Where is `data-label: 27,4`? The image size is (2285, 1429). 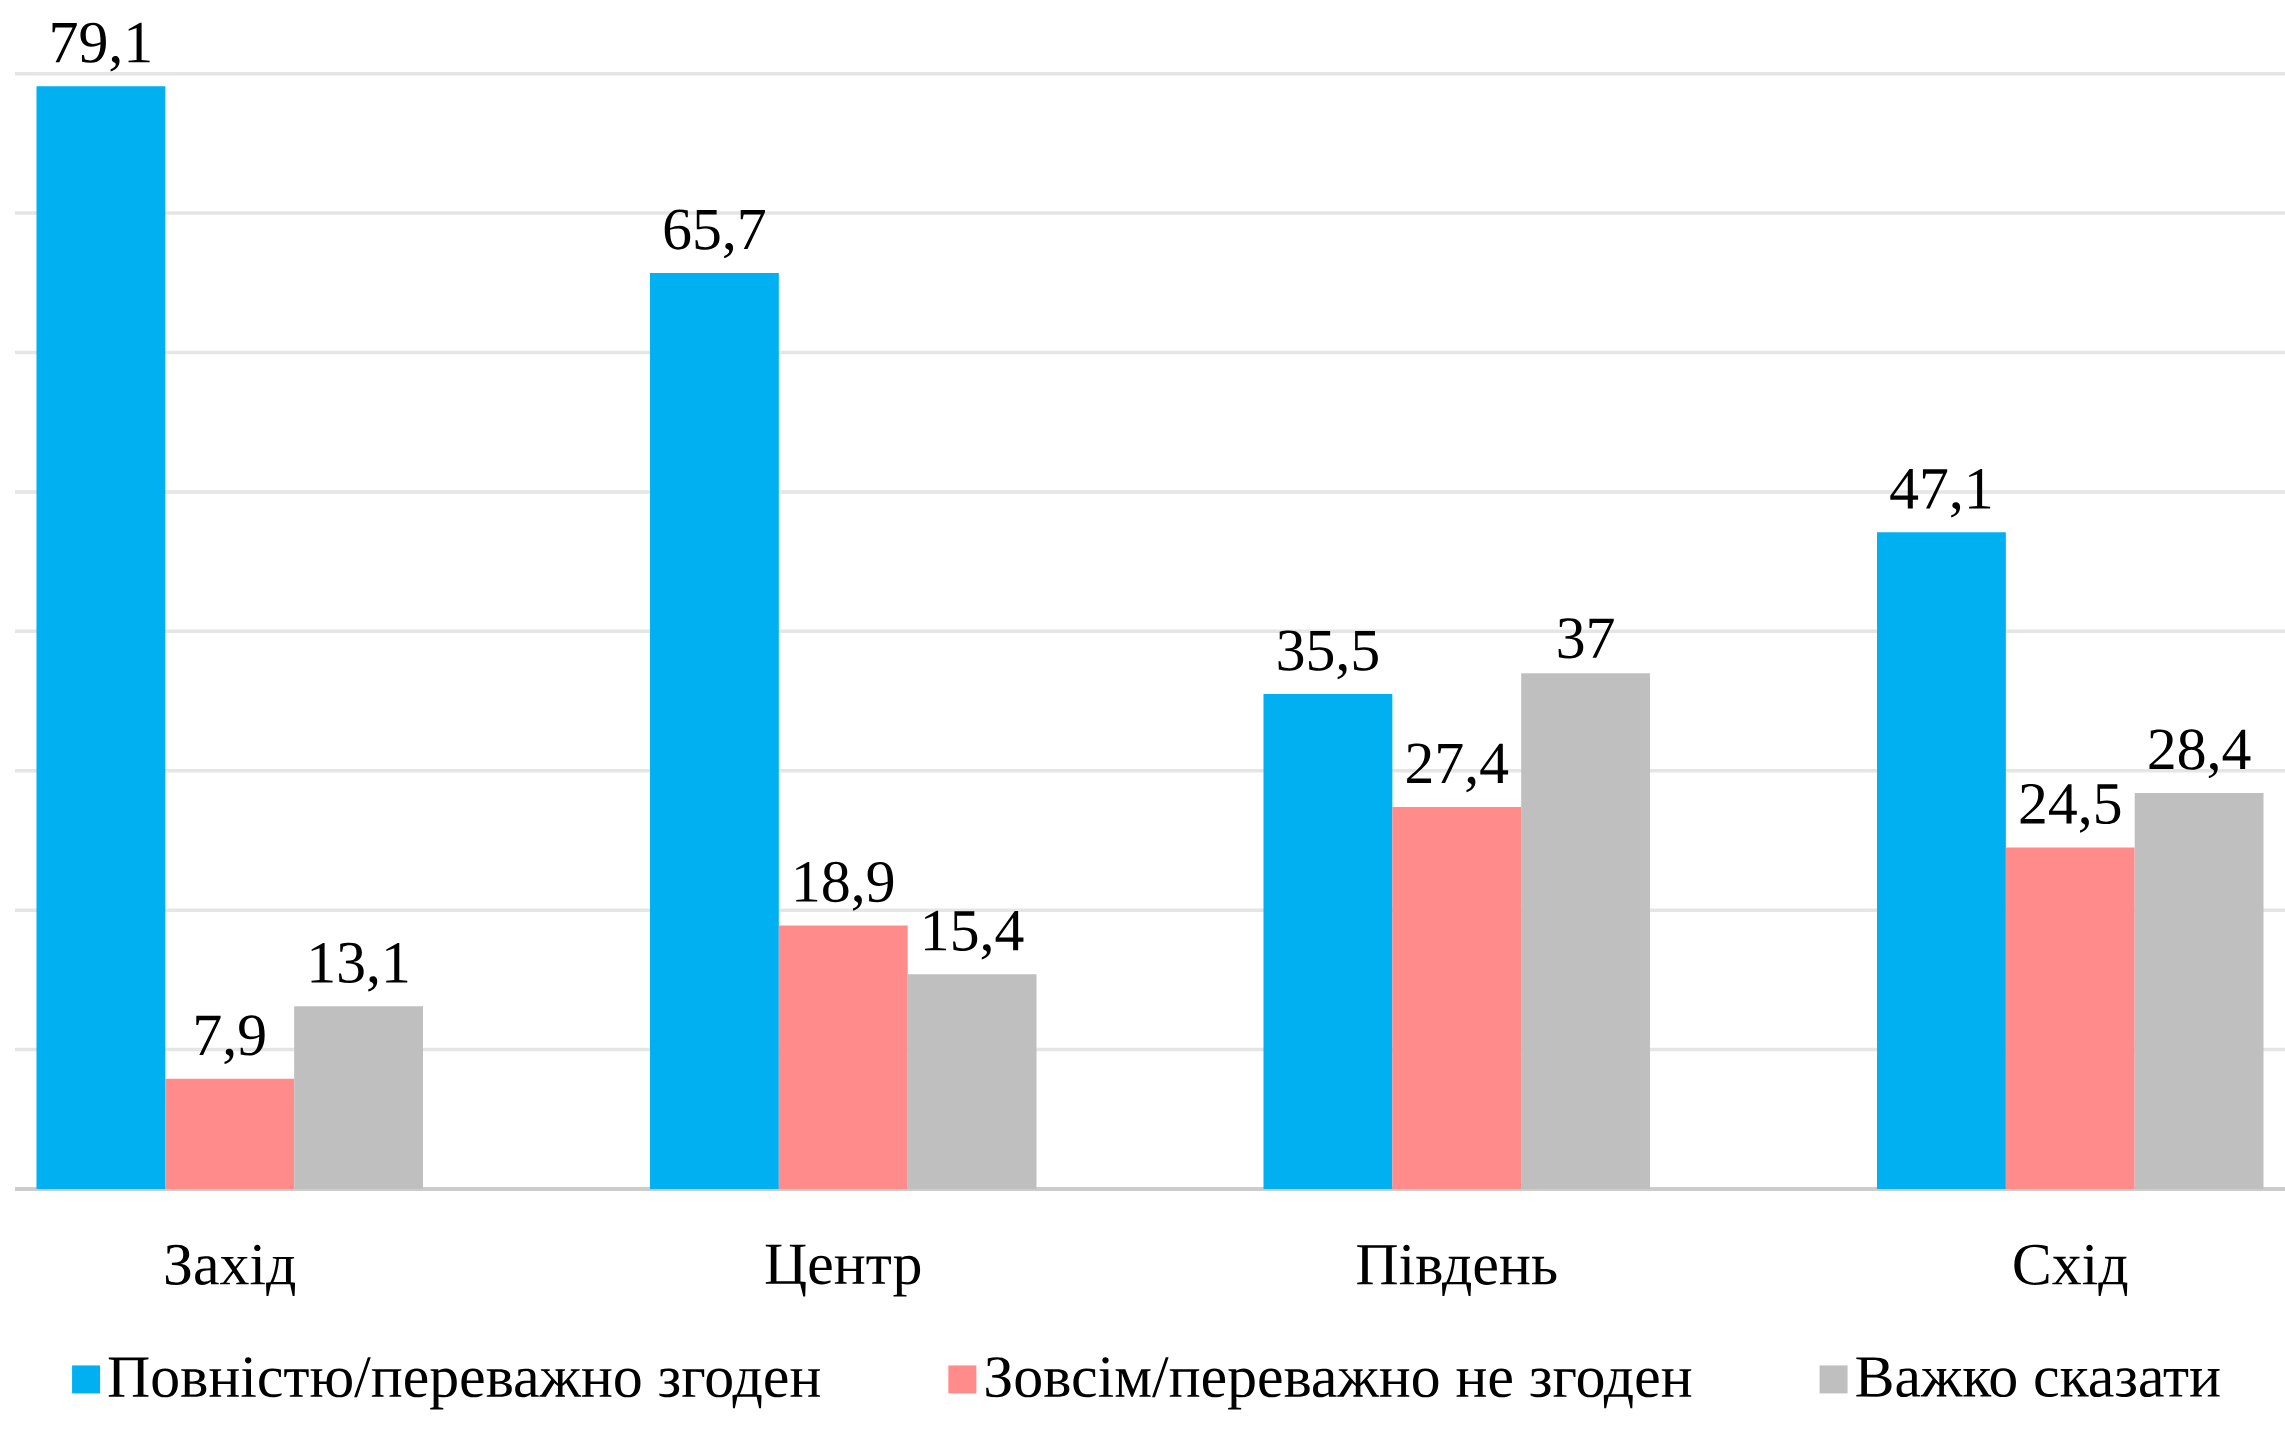 data-label: 27,4 is located at coordinates (1458, 768).